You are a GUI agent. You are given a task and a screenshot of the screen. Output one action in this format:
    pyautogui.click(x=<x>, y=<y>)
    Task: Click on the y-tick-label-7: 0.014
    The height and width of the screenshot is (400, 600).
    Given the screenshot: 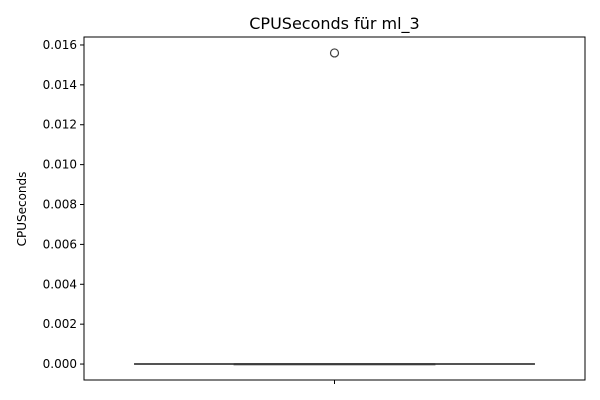 What is the action you would take?
    pyautogui.click(x=60, y=85)
    